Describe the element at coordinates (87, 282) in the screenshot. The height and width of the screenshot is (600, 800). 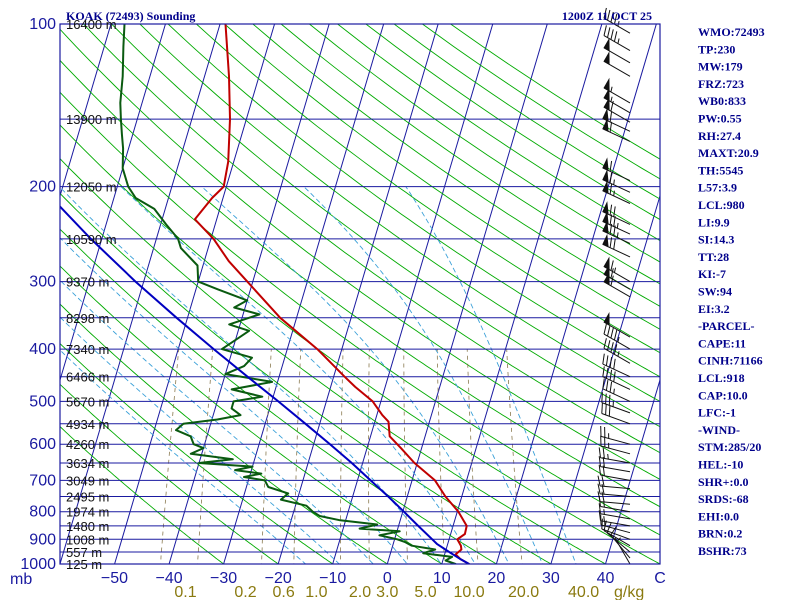
I see `height-label: 9370 m` at that location.